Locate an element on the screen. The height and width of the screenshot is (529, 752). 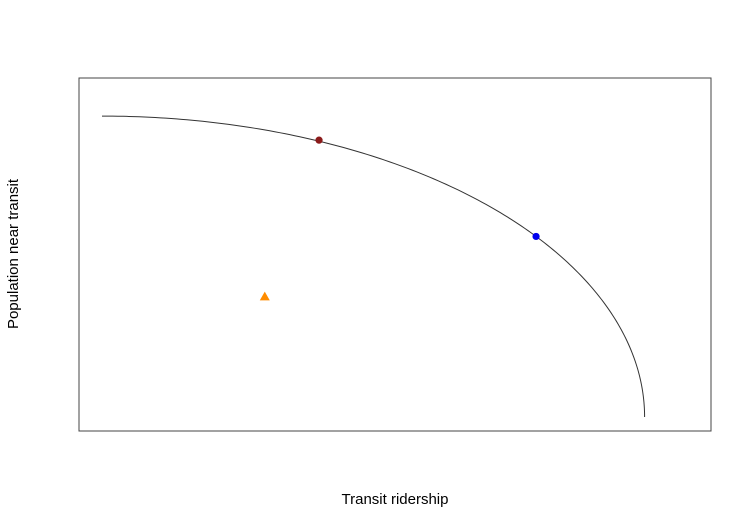
data-points is located at coordinates (399, 218).